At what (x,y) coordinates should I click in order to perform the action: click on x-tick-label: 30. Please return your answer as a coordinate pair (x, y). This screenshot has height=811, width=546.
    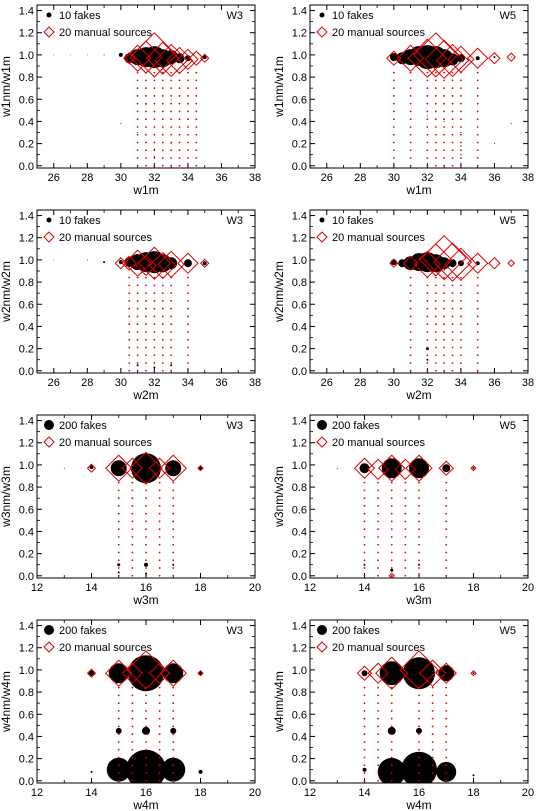
    Looking at the image, I should click on (394, 178).